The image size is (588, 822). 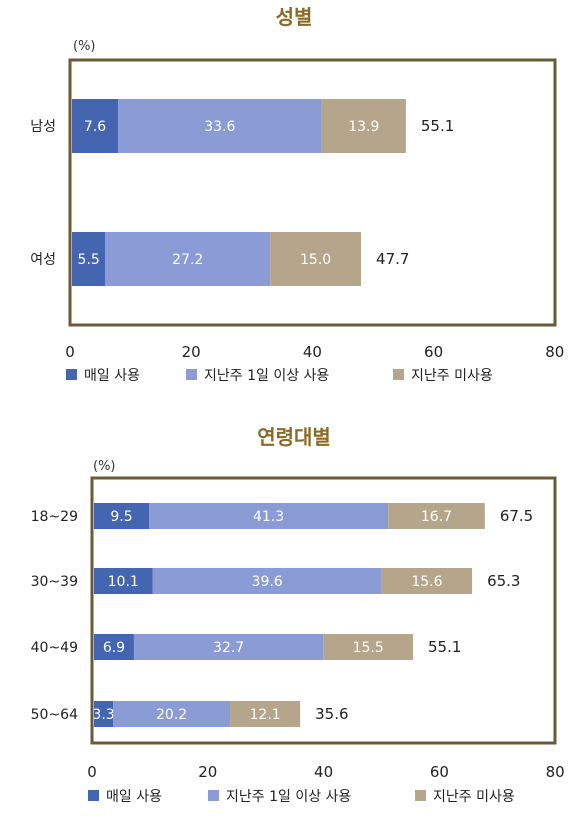 What do you see at coordinates (54, 517) in the screenshot?
I see `category-label: 18~29` at bounding box center [54, 517].